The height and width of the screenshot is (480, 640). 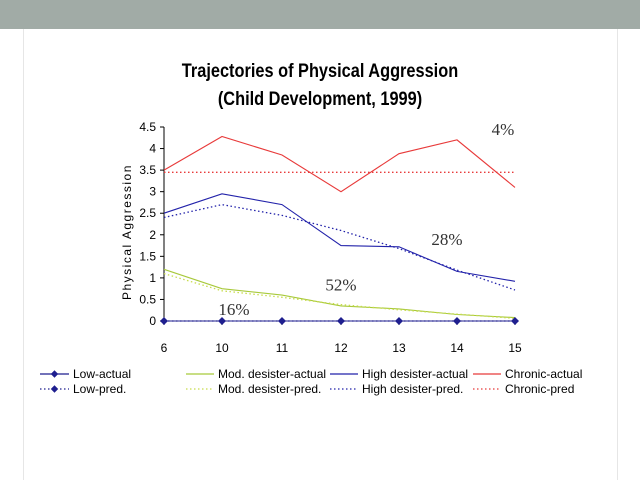 What do you see at coordinates (152, 235) in the screenshot?
I see `y-tick-label: 2` at bounding box center [152, 235].